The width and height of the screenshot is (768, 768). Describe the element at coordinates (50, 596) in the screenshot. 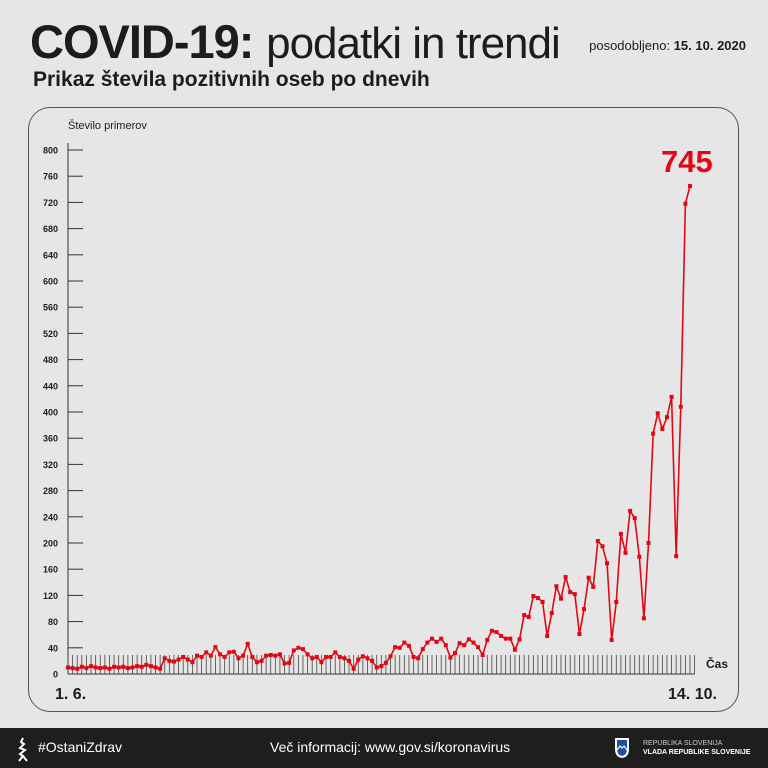

I see `y-tick-label: 120` at that location.